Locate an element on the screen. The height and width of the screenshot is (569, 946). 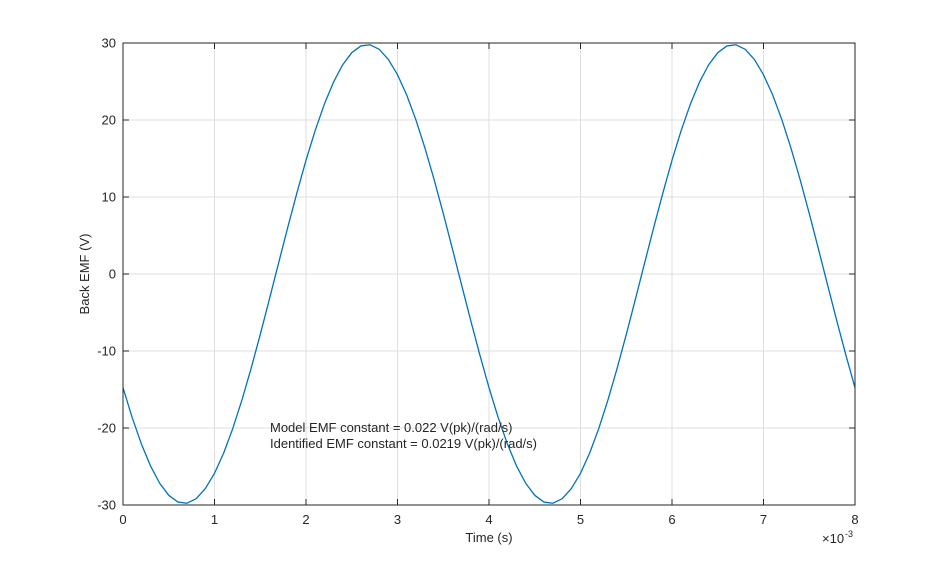
x-exponent-base: ×10 is located at coordinates (833, 538).